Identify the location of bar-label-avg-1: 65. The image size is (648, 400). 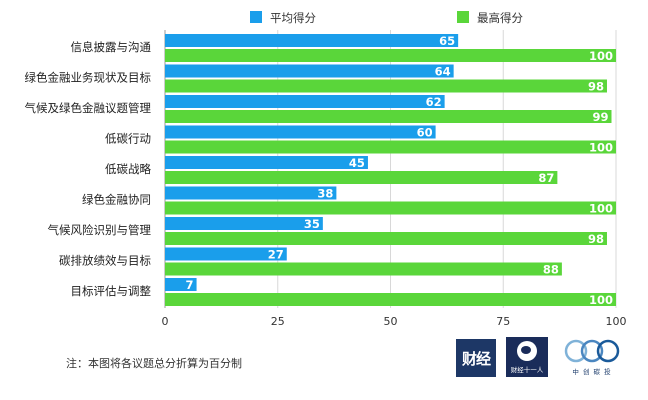
(447, 41).